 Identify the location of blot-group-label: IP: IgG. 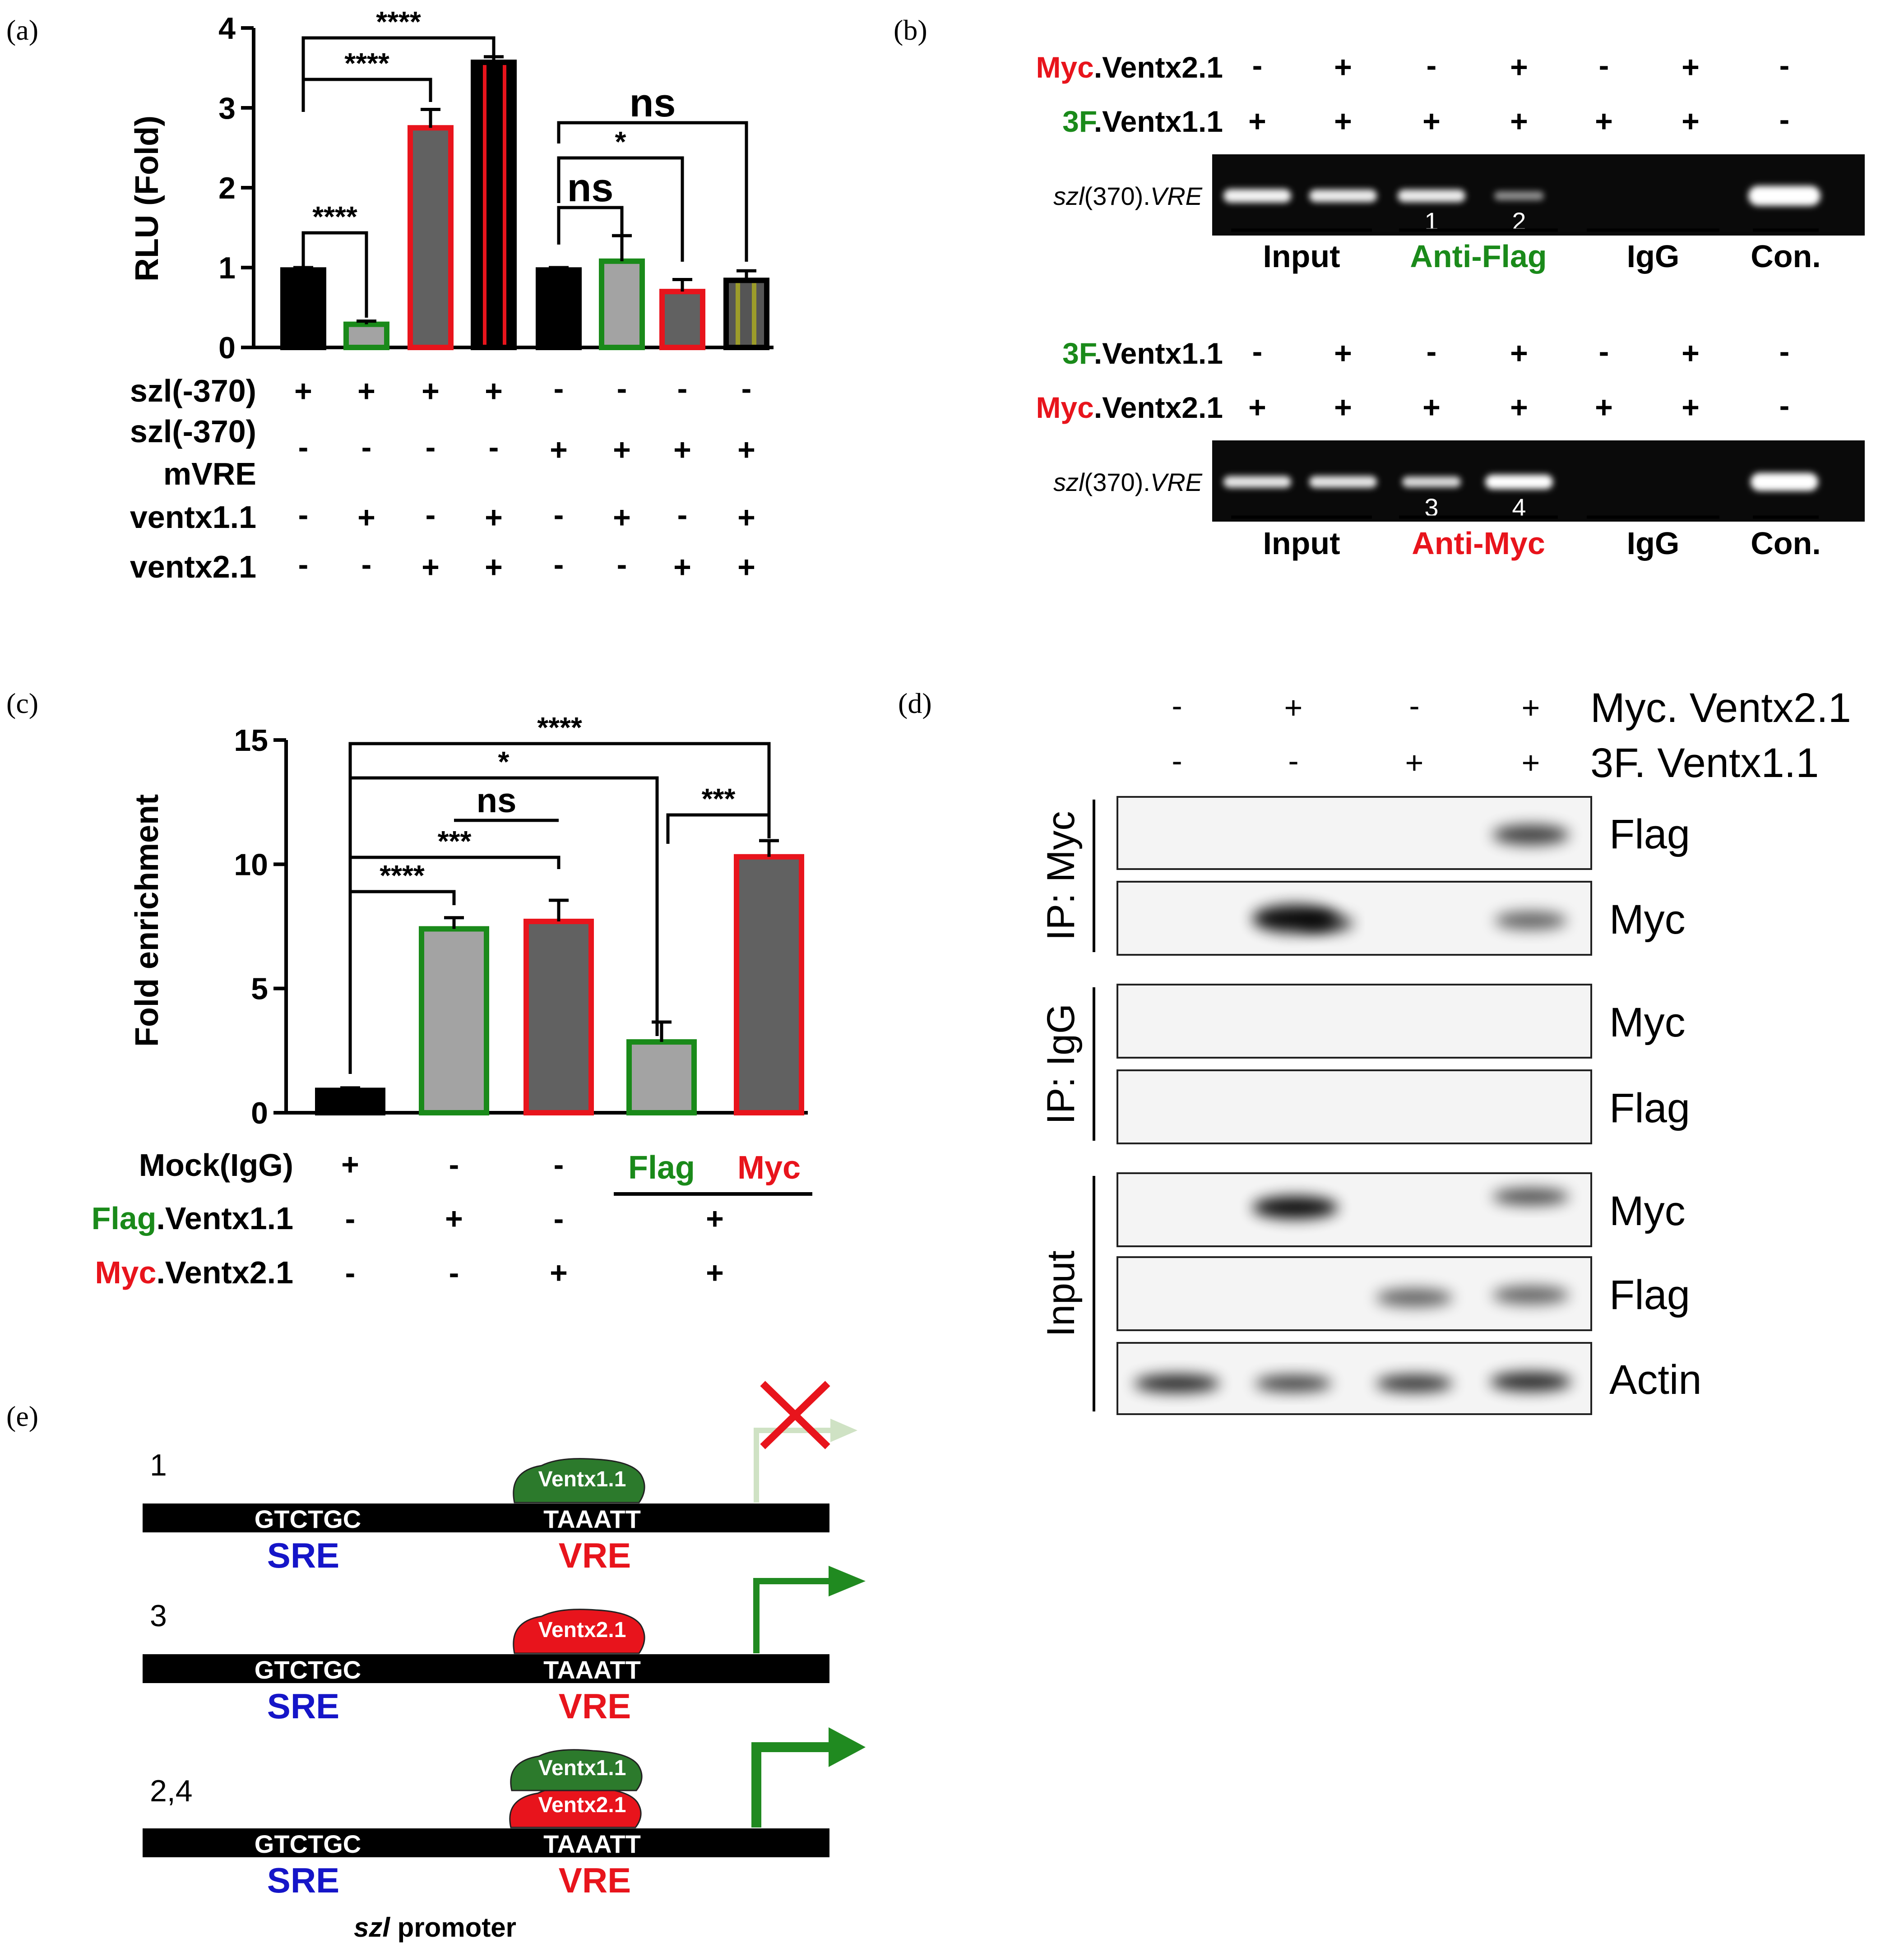
(1061, 1064).